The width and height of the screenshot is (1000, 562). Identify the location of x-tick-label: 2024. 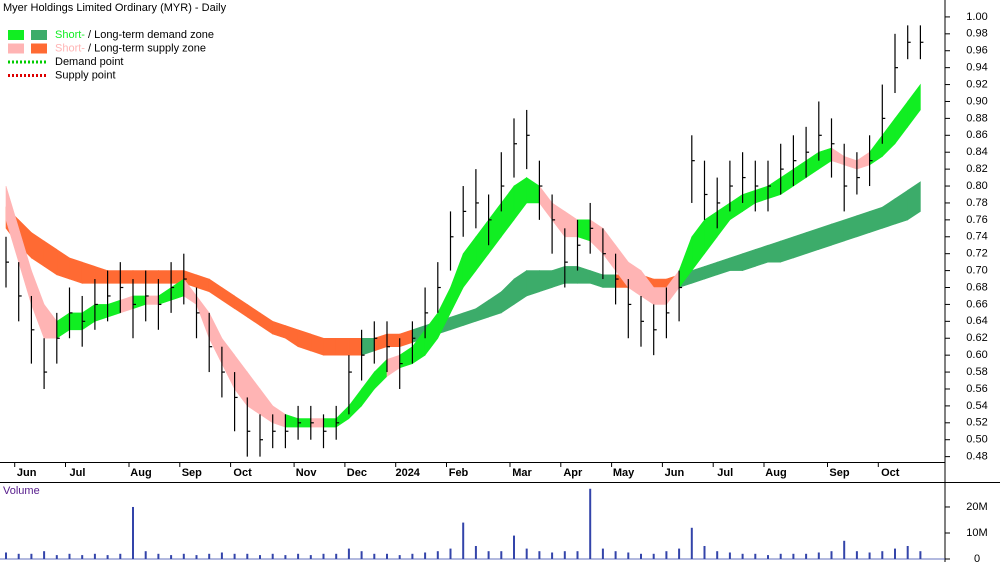
(407, 473).